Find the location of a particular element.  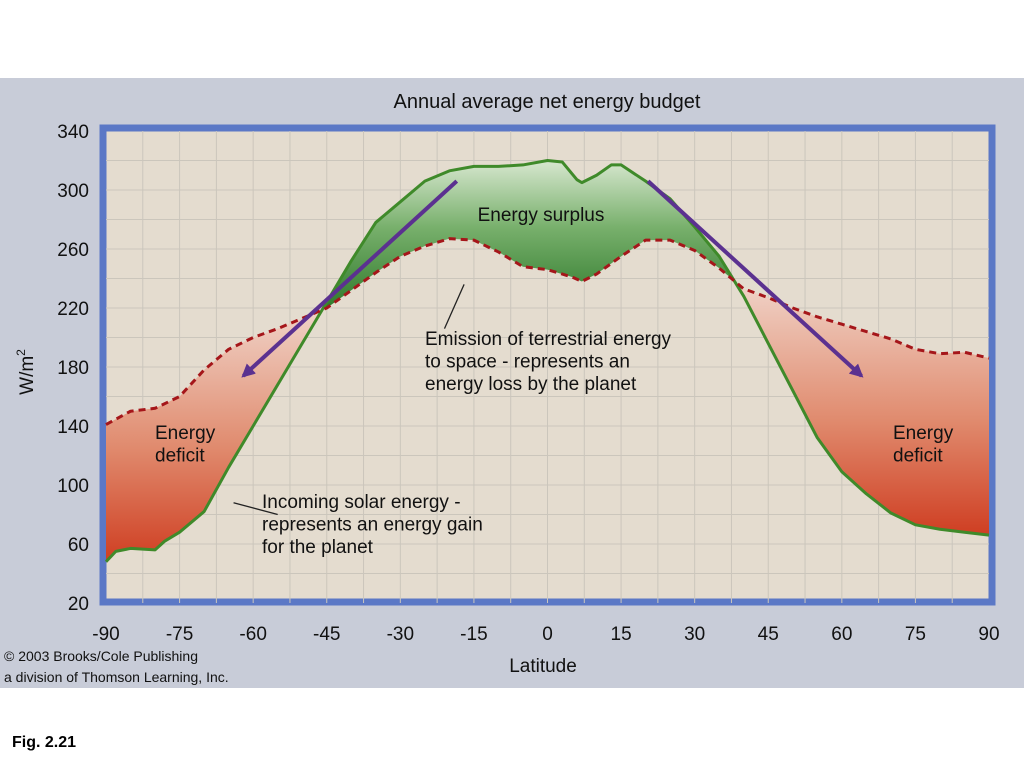

svg-text: W/m2 is located at coordinates (26, 372).